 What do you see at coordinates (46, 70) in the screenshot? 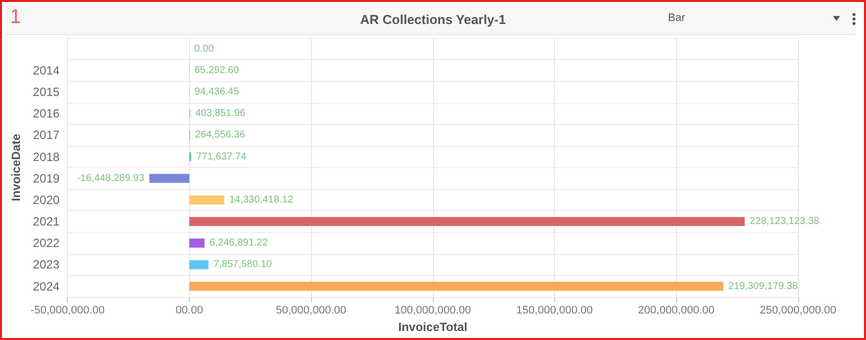
I see `y-tick-label: 2014` at bounding box center [46, 70].